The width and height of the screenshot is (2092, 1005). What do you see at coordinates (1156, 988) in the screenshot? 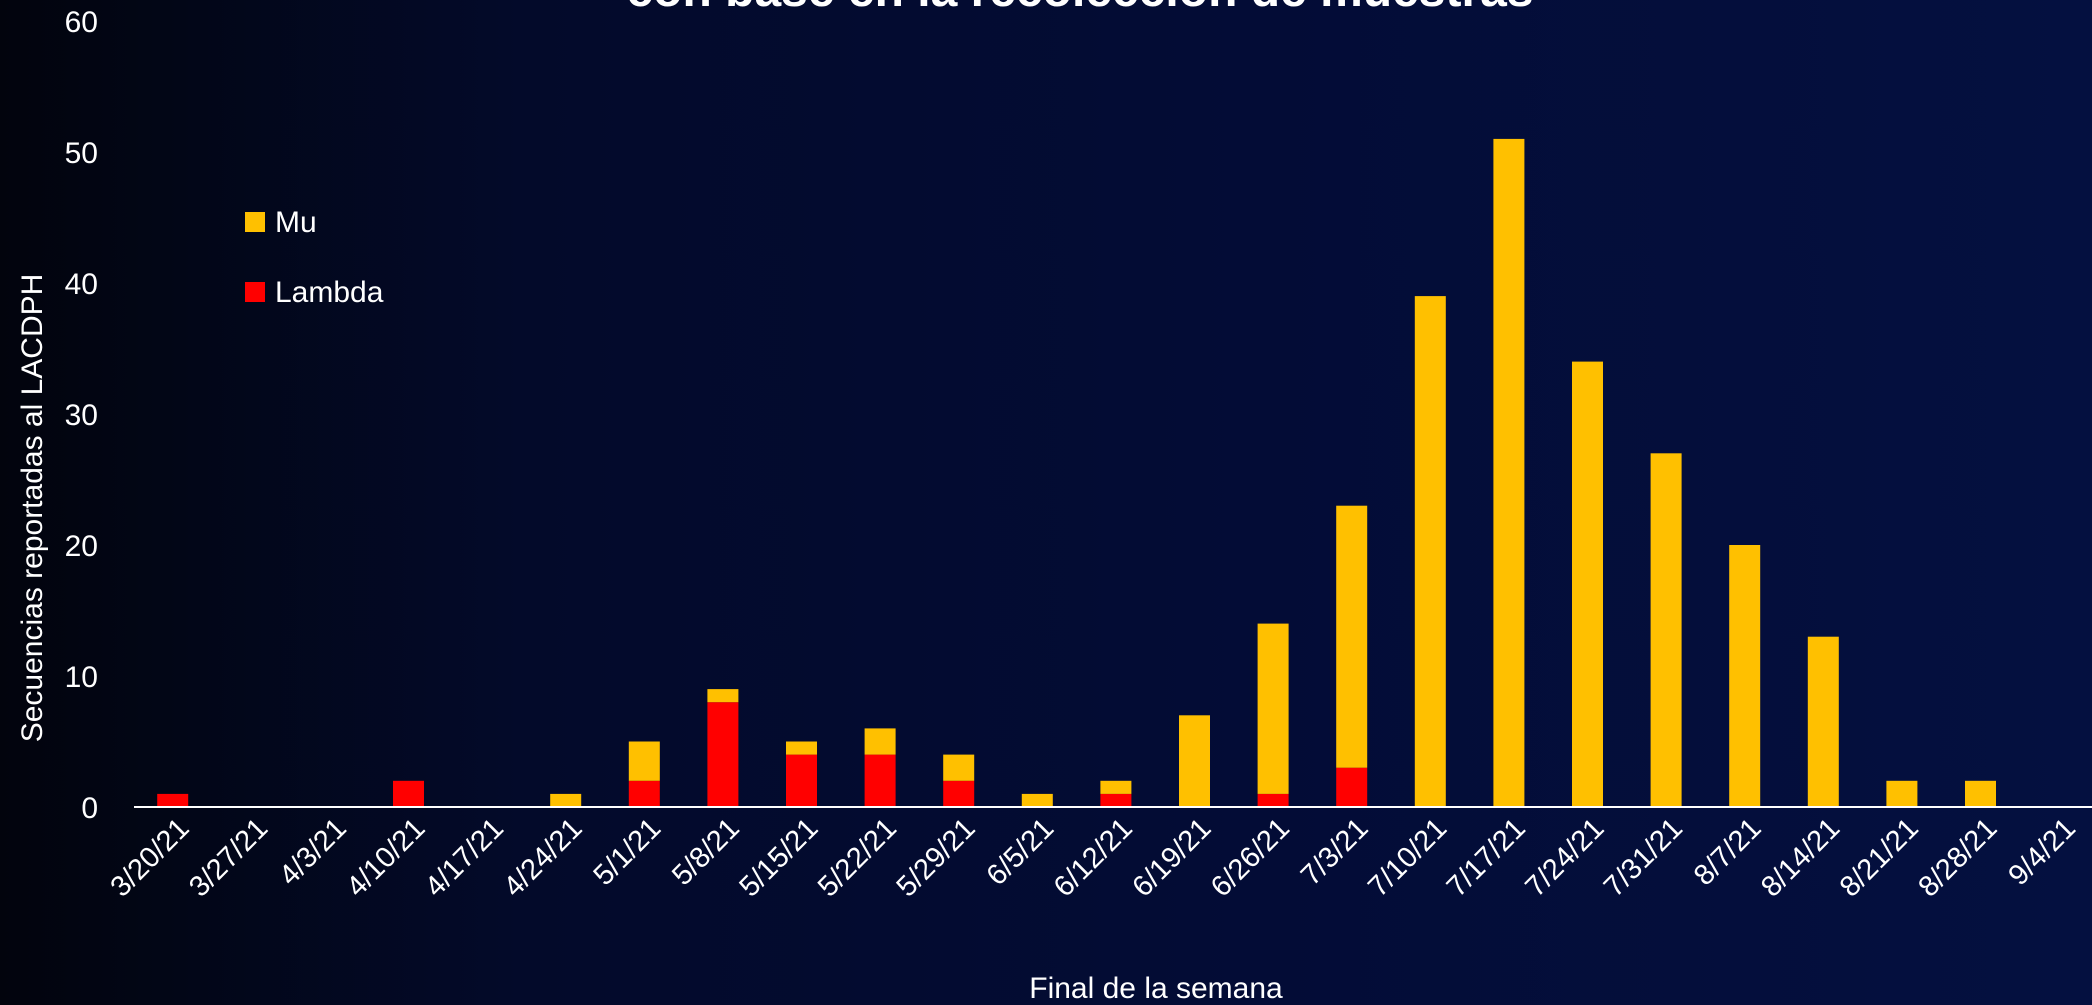
I see `x-axis-label: Final de la semana` at bounding box center [1156, 988].